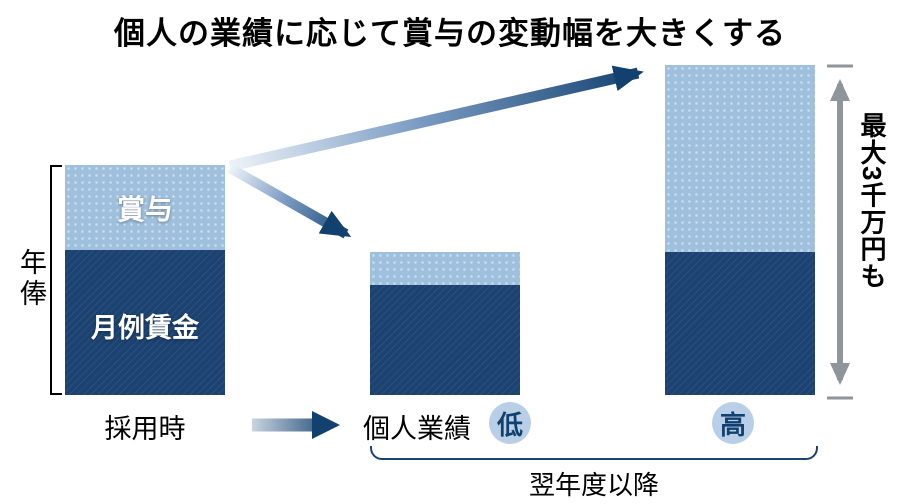 This screenshot has width=900, height=504. Describe the element at coordinates (289, 201) in the screenshot. I see `arrow-to-low-icon` at that location.